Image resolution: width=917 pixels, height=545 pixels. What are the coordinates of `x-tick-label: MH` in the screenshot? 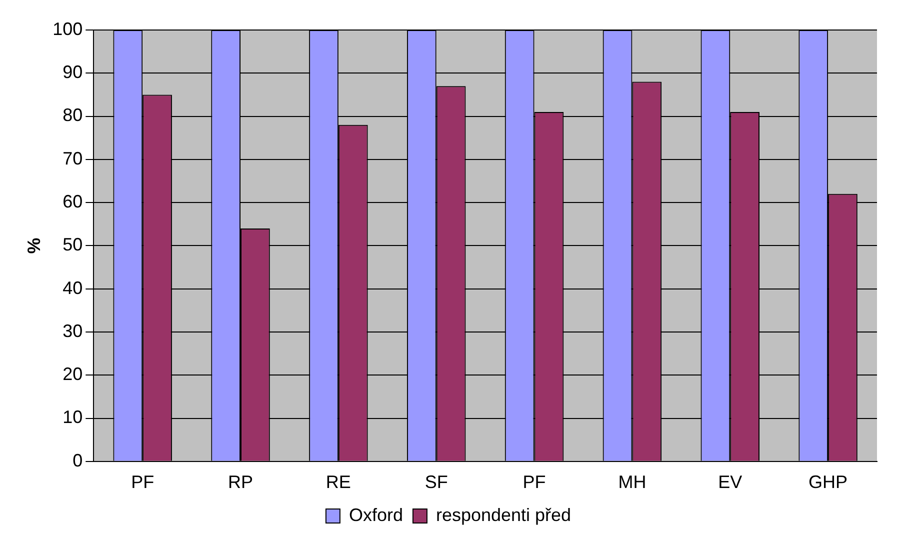 It's located at (632, 482).